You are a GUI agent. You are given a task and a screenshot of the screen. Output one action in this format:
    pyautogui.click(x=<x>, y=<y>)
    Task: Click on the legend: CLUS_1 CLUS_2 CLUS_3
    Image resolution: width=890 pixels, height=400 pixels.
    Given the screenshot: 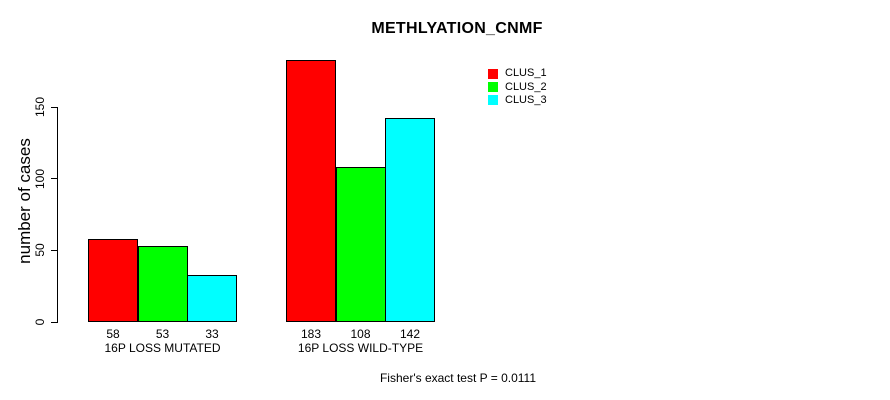 What is the action you would take?
    pyautogui.click(x=517, y=87)
    